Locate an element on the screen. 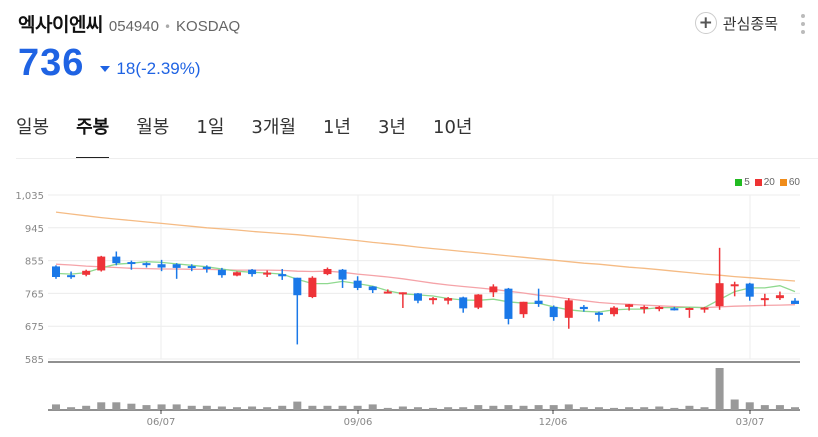 Image resolution: width=818 pixels, height=437 pixels. add-watchlist-button: + 관심종목 is located at coordinates (736, 23).